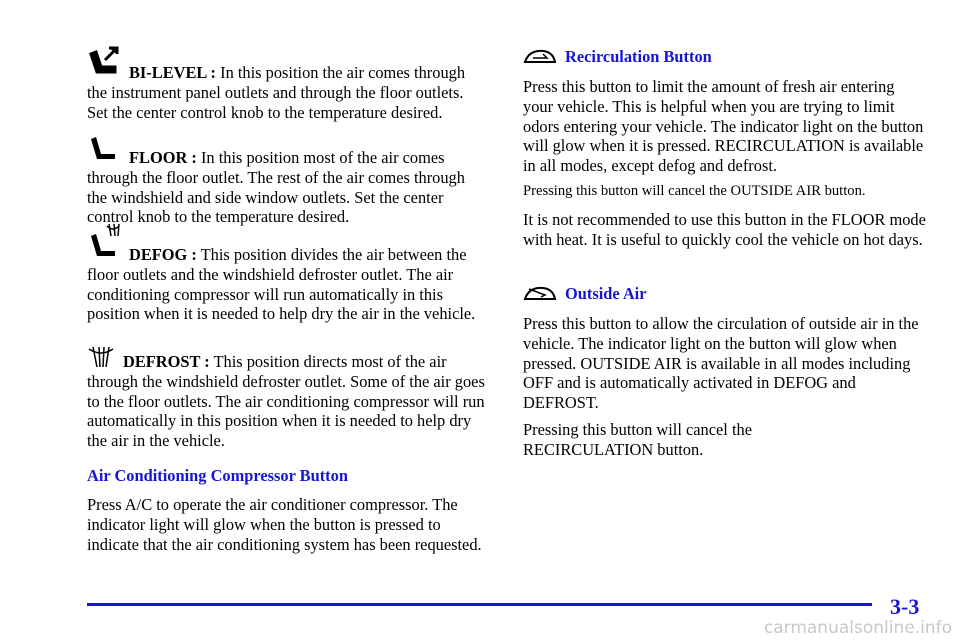 This screenshot has width=960, height=640. I want to click on footer-rule, so click(479, 604).